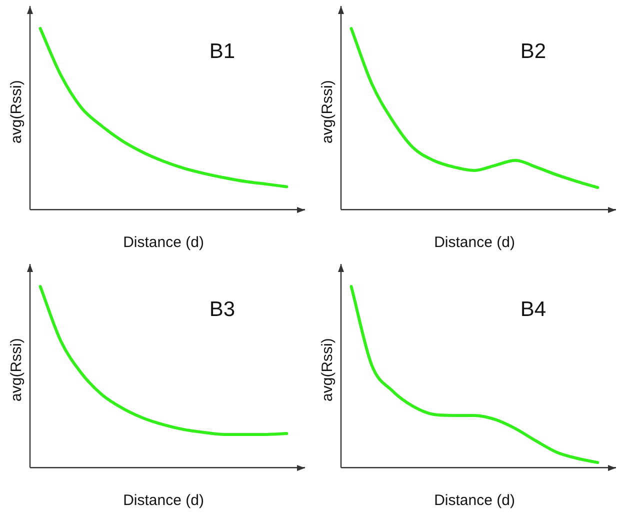 The height and width of the screenshot is (517, 622). What do you see at coordinates (533, 309) in the screenshot?
I see `text: B4` at bounding box center [533, 309].